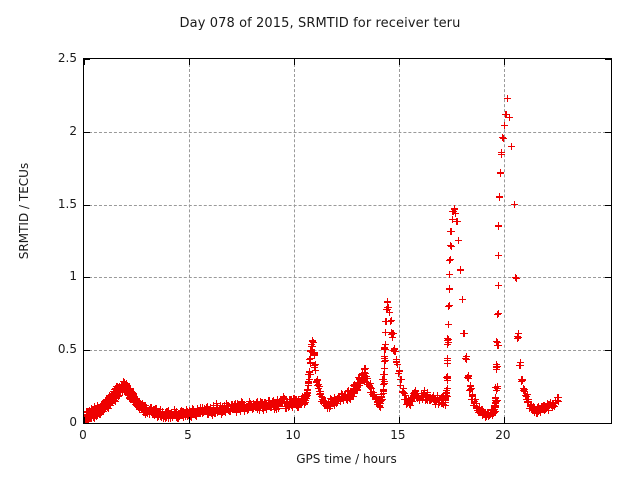 The width and height of the screenshot is (640, 480). I want to click on gridline-horizontal, so click(347, 132).